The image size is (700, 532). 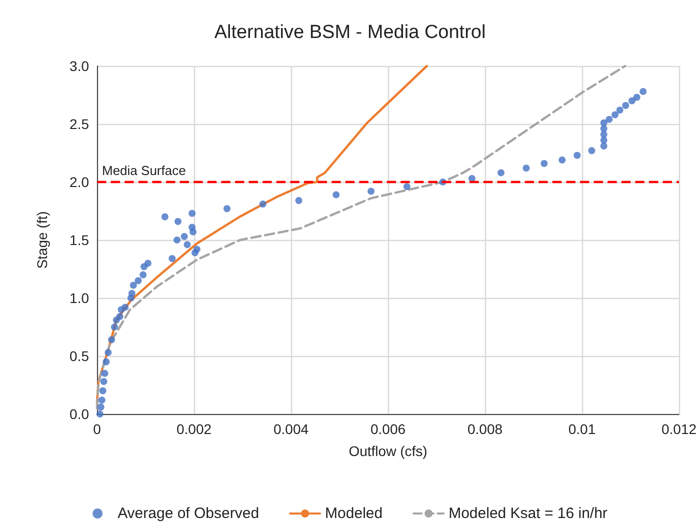 What do you see at coordinates (350, 32) in the screenshot?
I see `chart-title: Alternative BSM - Media Control` at bounding box center [350, 32].